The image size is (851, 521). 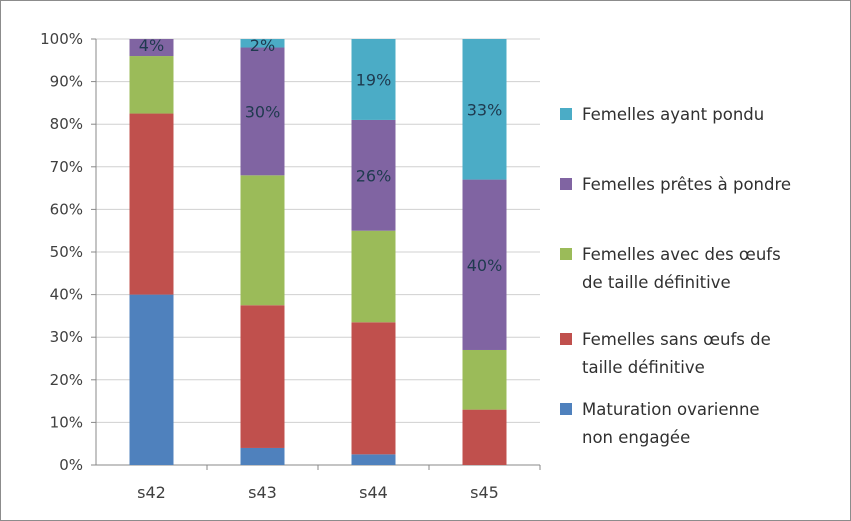 What do you see at coordinates (643, 367) in the screenshot?
I see `legend-label: taille définitive` at bounding box center [643, 367].